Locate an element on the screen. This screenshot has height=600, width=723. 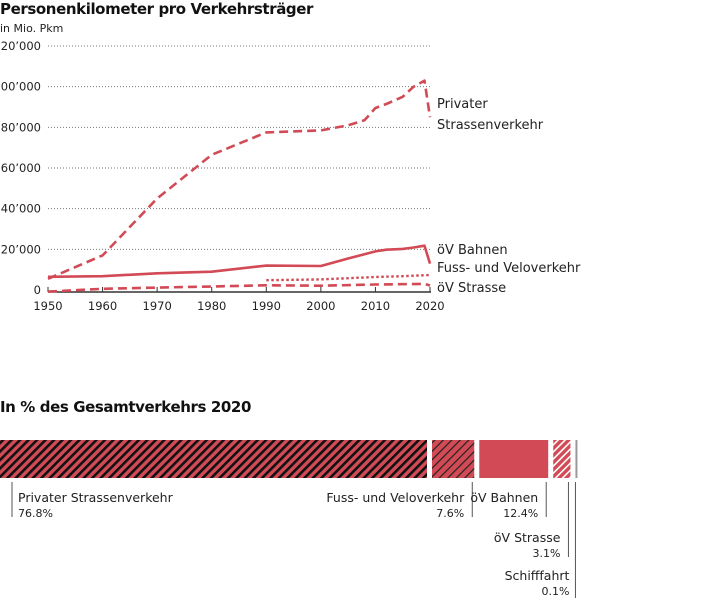
bar-chart-title: In % des Gesamtverkehrs 2020 is located at coordinates (125, 407).